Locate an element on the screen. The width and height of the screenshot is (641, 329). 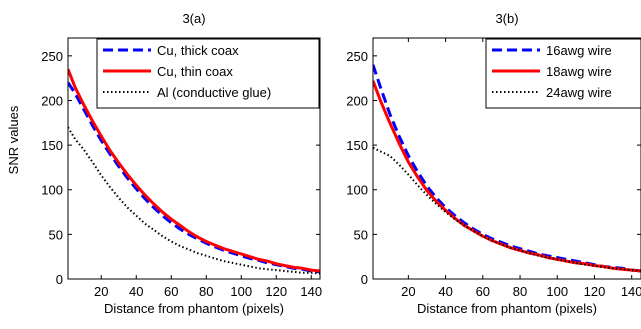
legend-label-2: Cu, thin coax is located at coordinates (195, 71).